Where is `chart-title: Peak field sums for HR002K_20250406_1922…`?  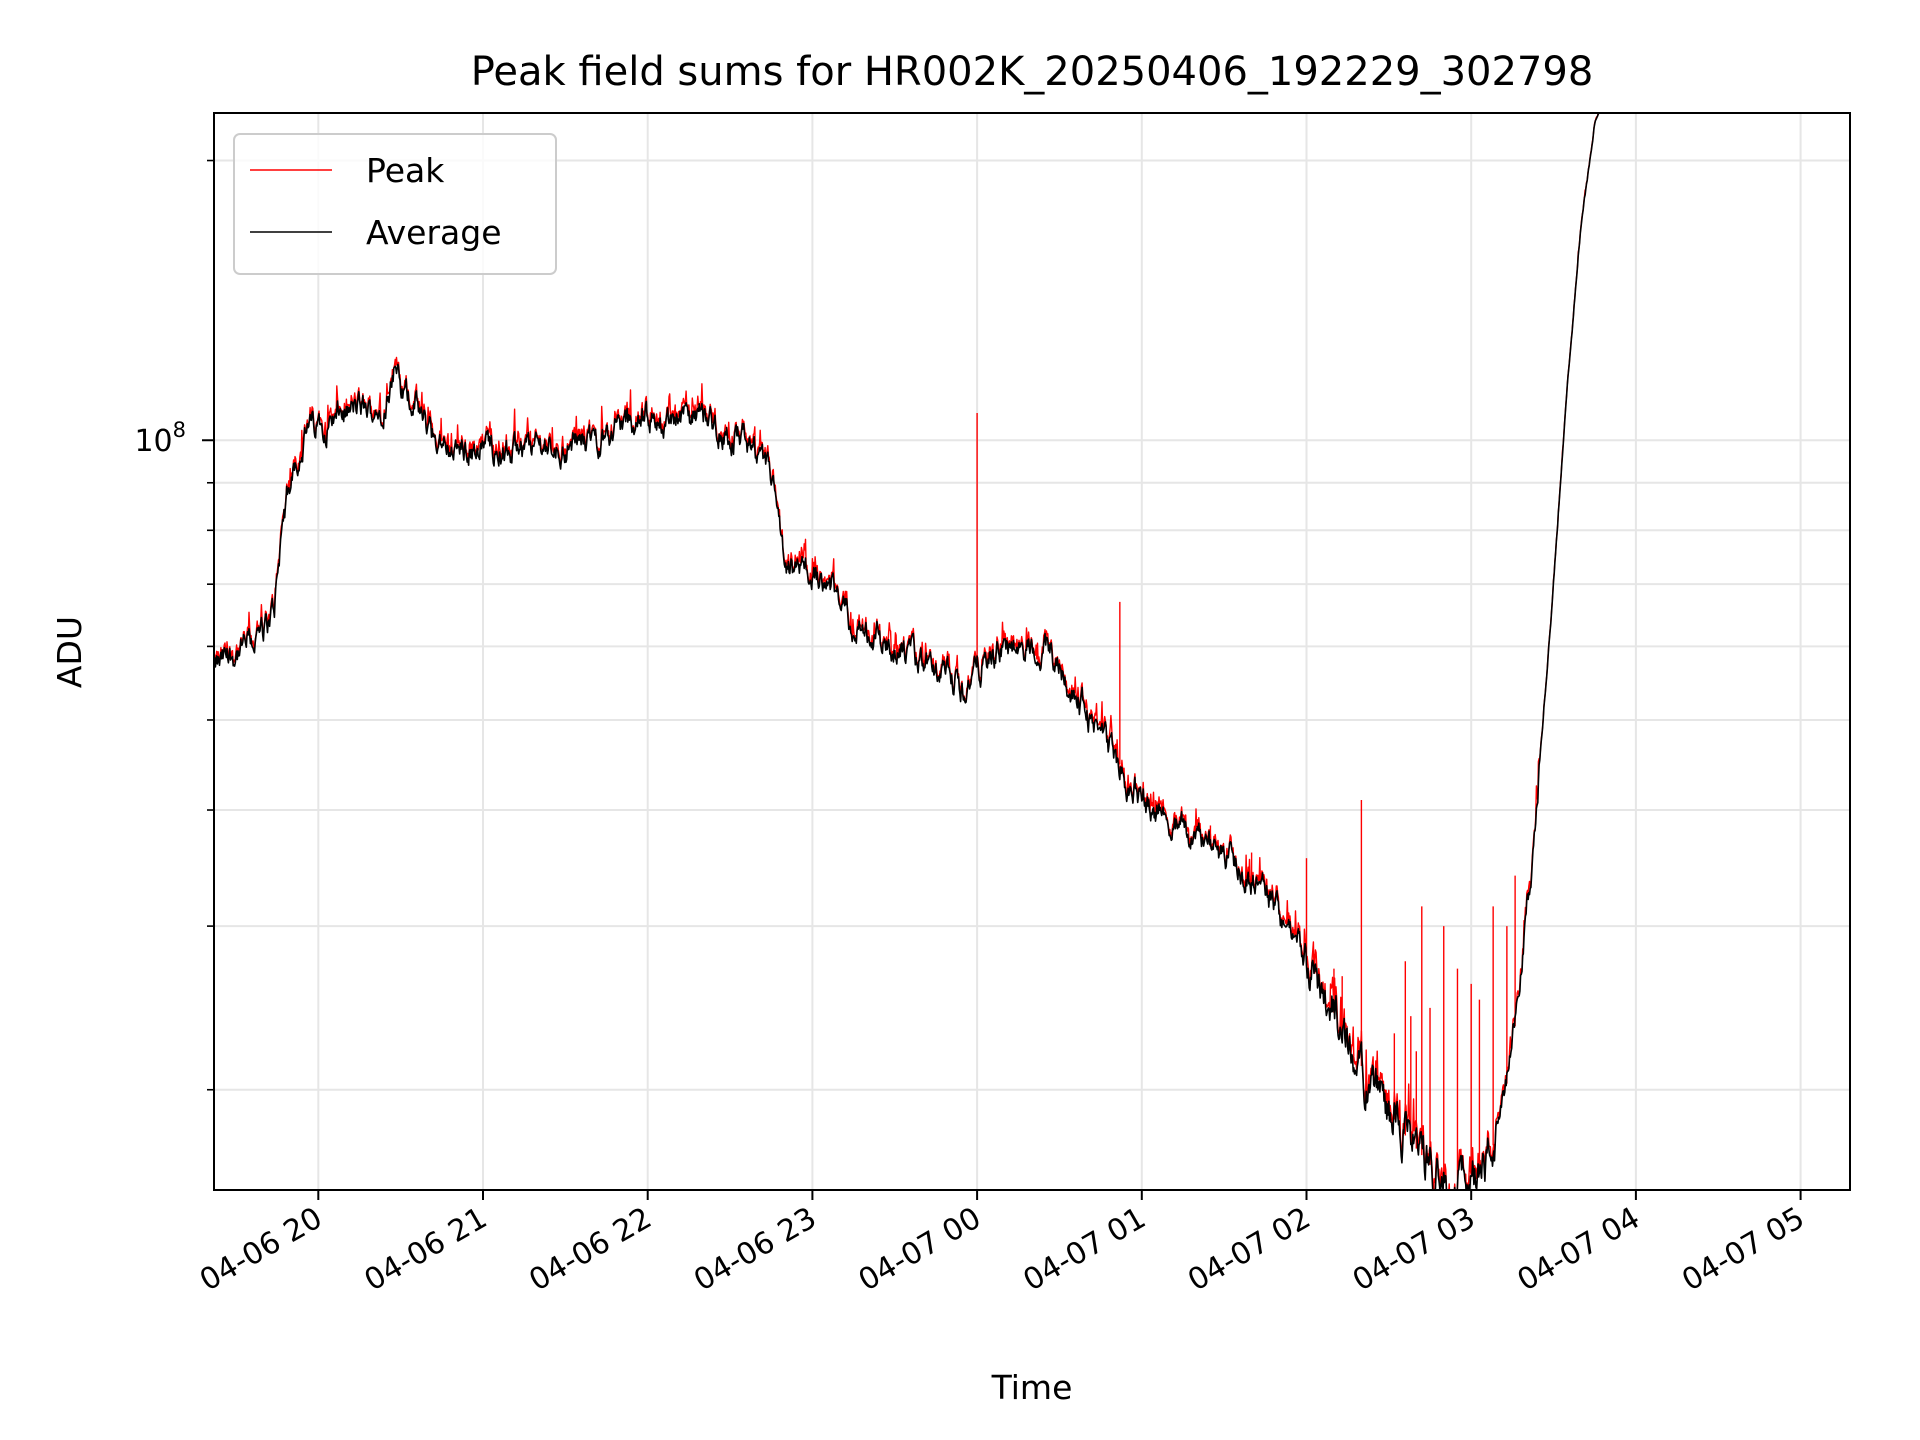 chart-title: Peak field sums for HR002K_20250406_1922… is located at coordinates (1032, 72).